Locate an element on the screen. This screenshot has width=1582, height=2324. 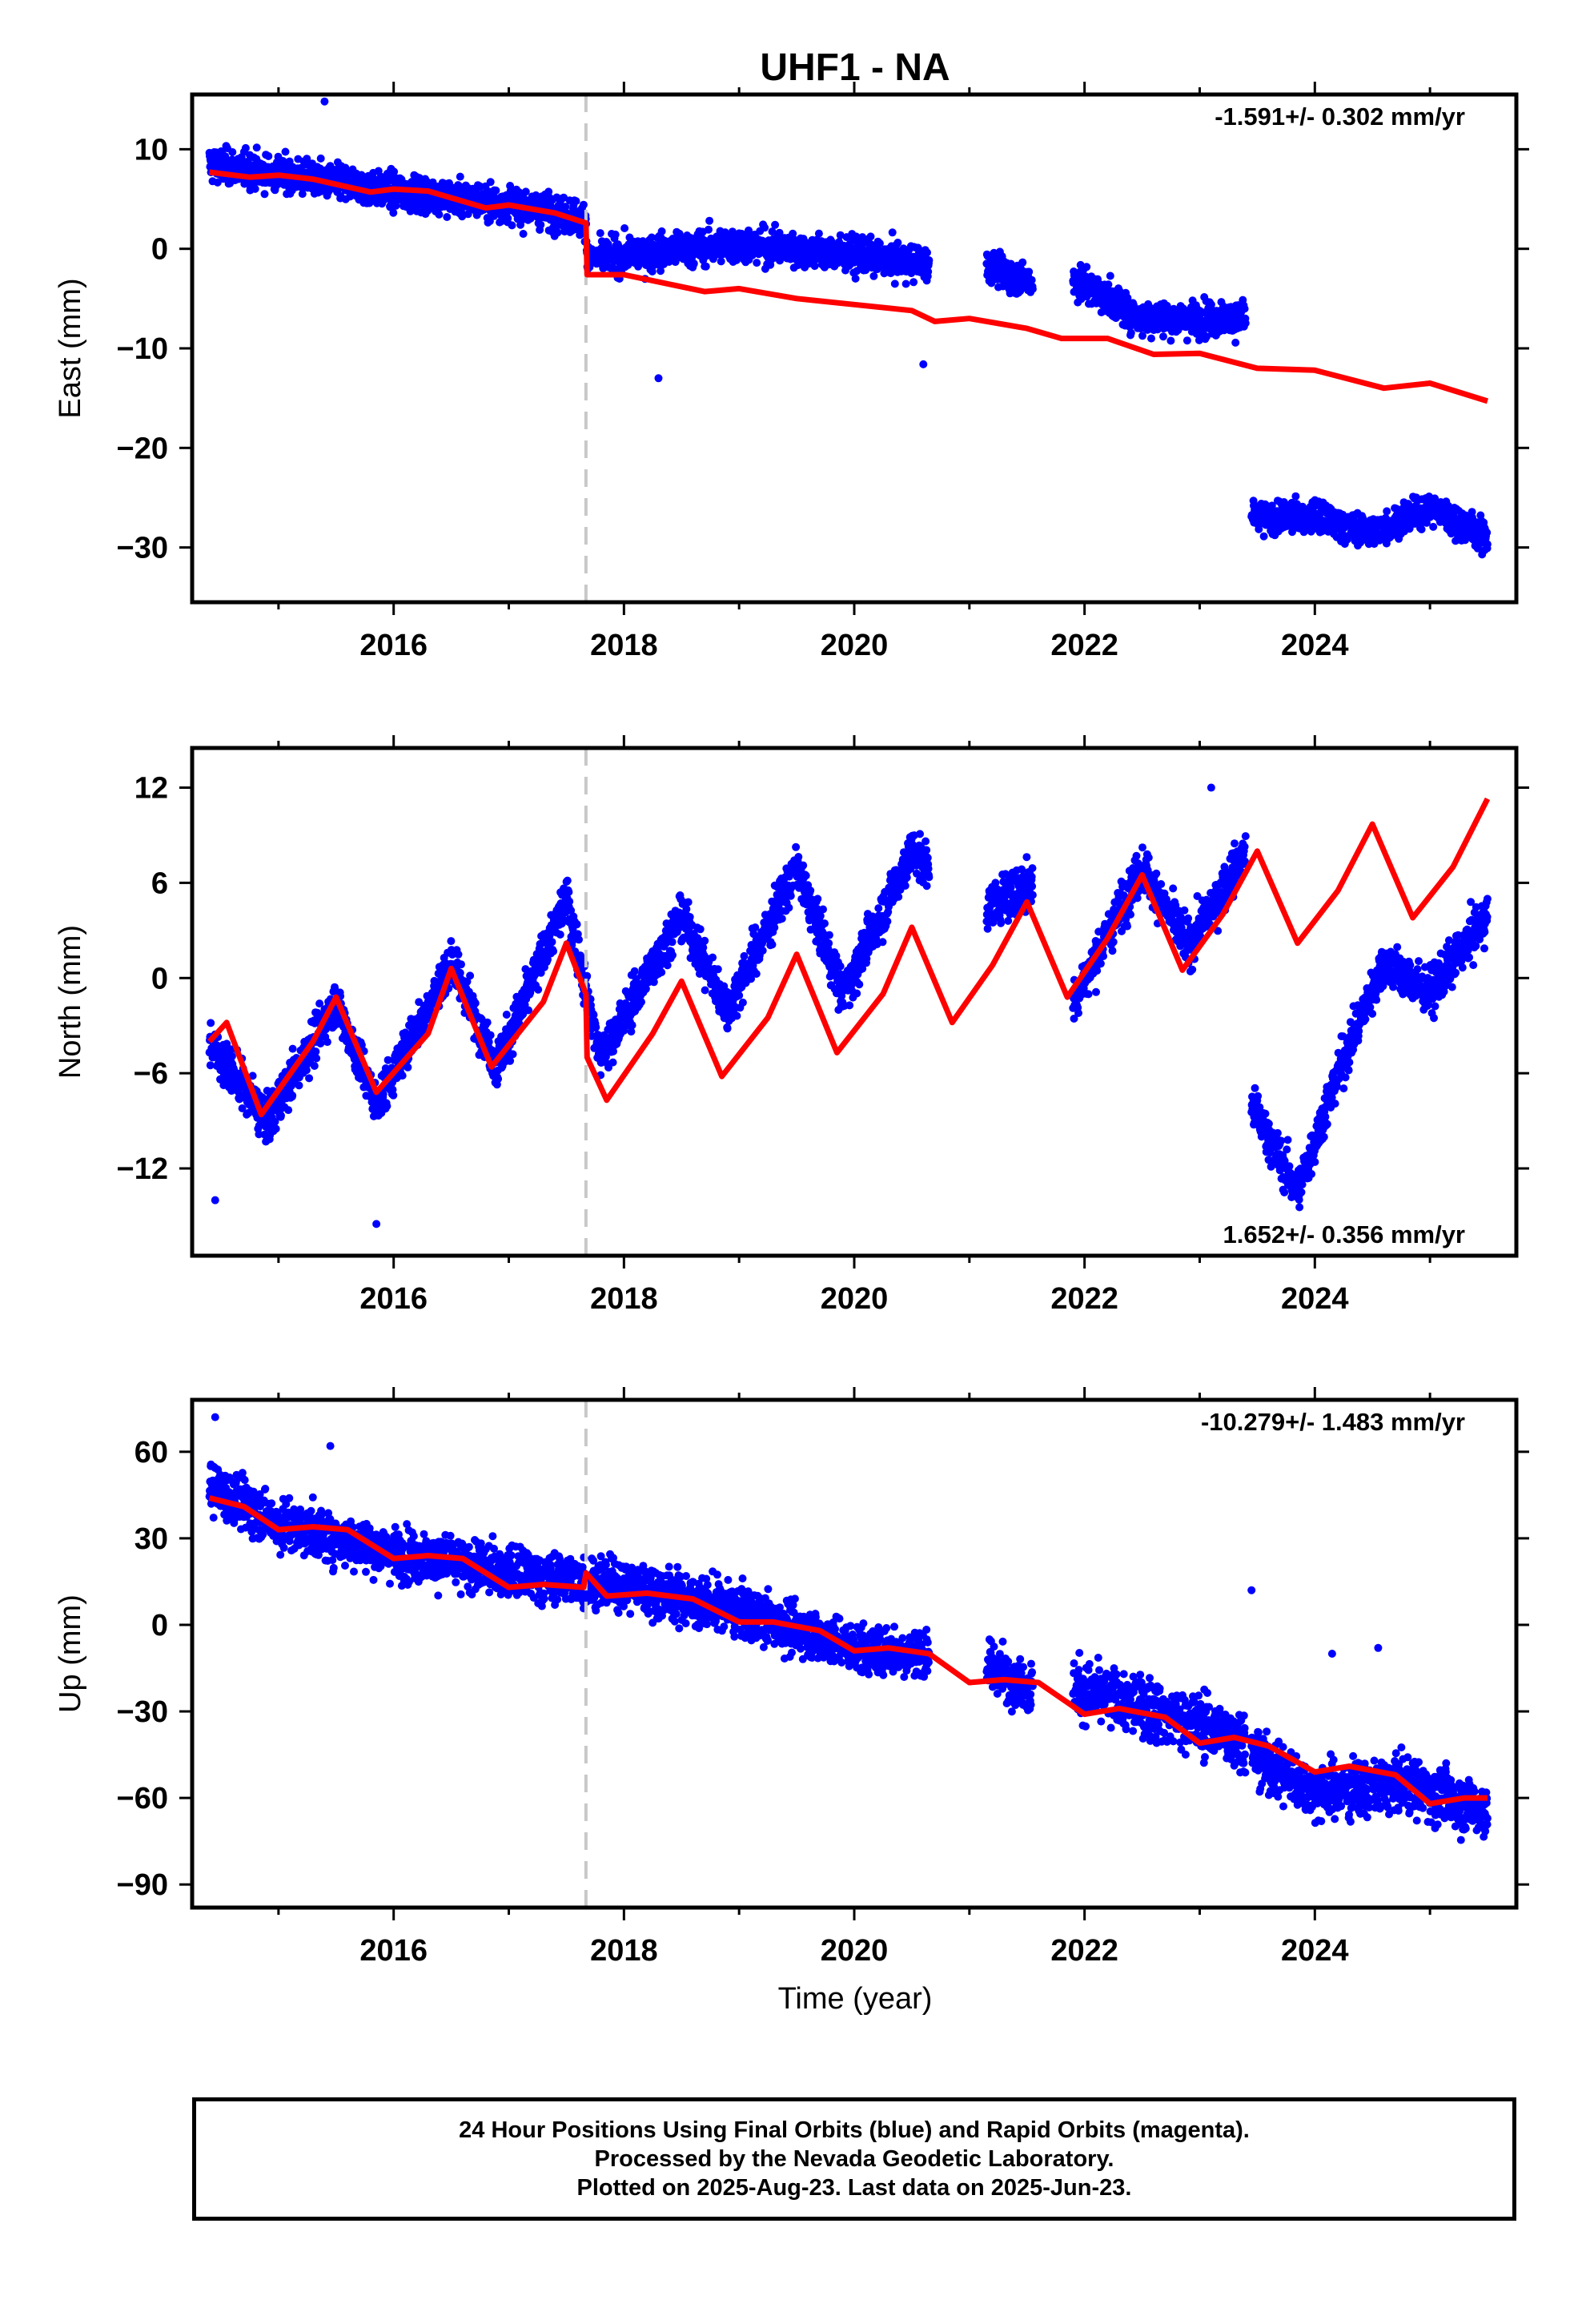
y-tick-label: −20 is located at coordinates (142, 449).